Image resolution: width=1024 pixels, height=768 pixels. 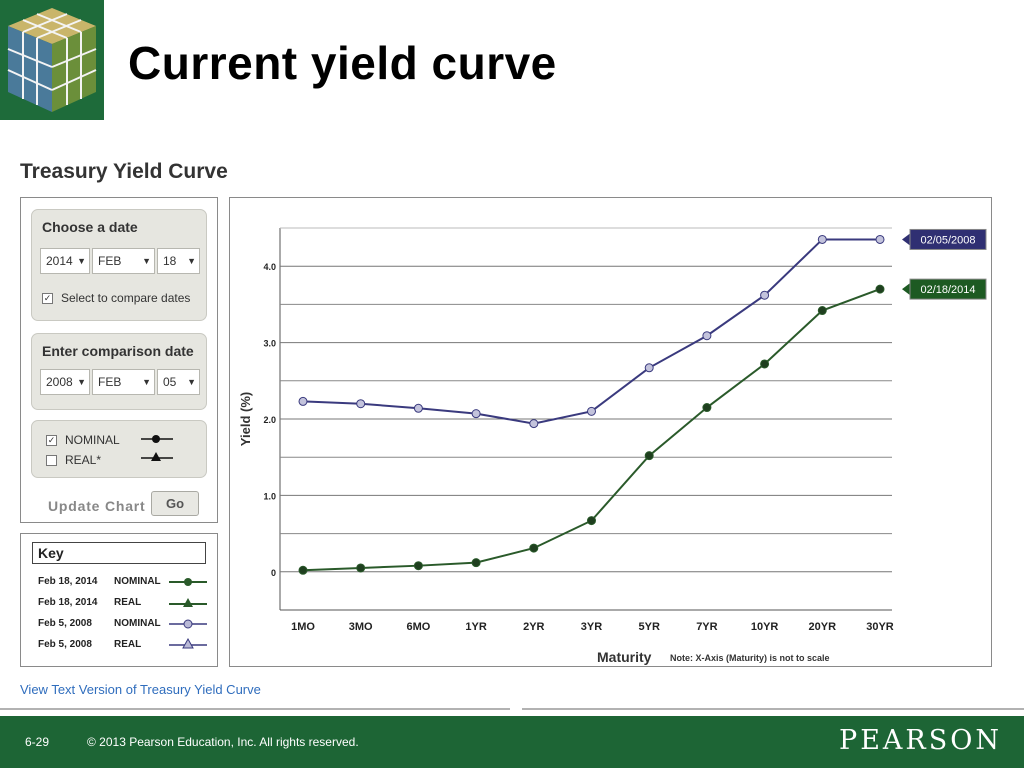 I want to click on nominal-toggle-row: ✓ NOMINAL, so click(x=83, y=440).